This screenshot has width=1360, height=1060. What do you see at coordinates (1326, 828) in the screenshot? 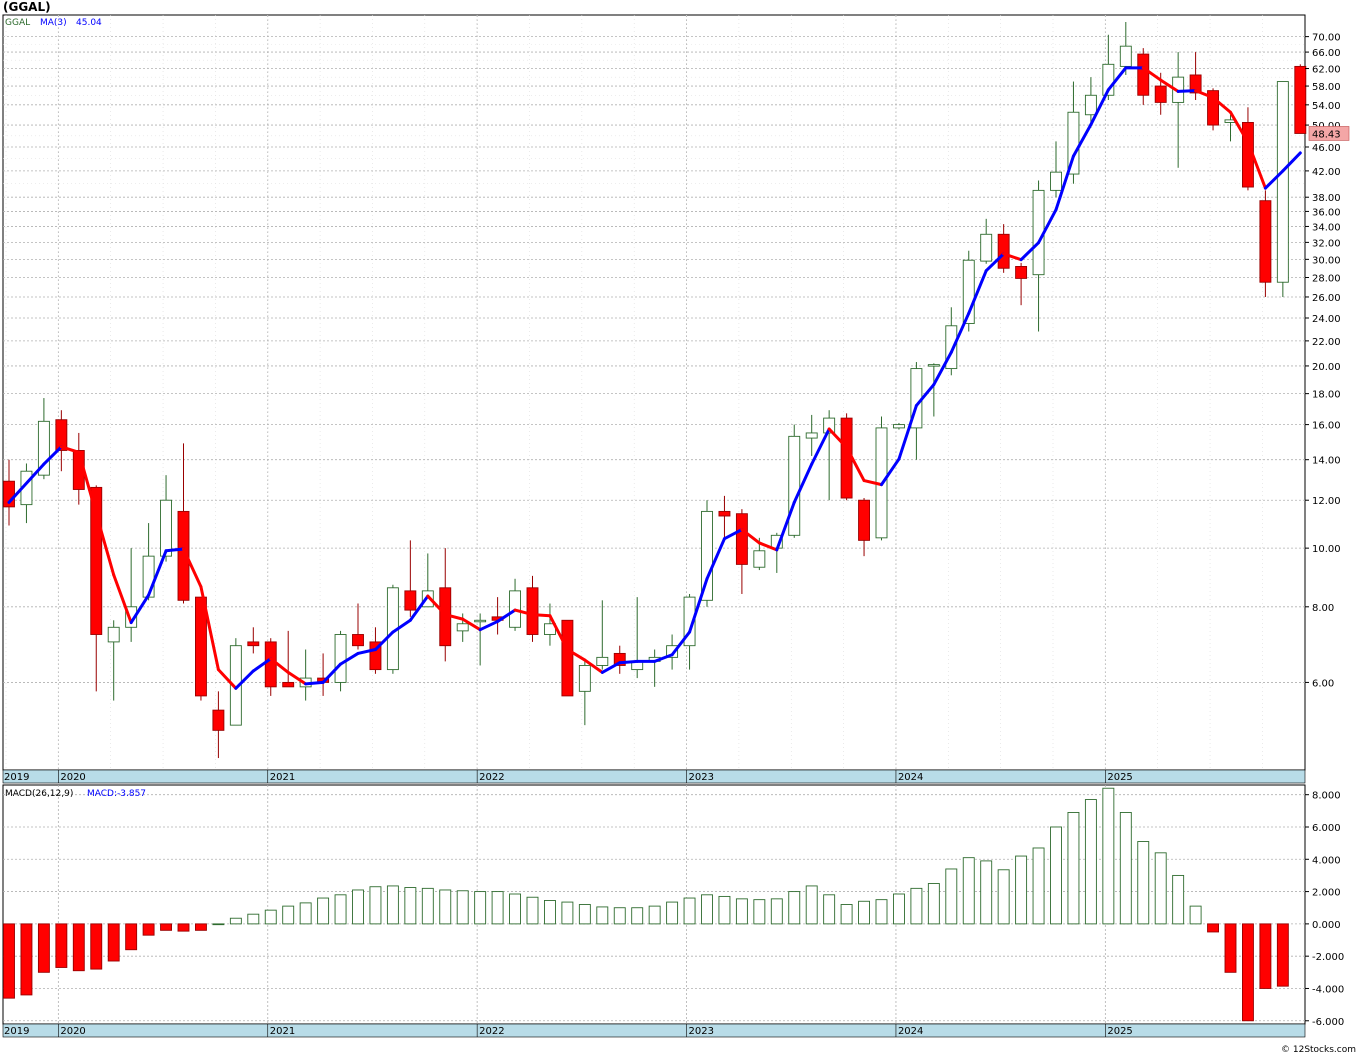
I see `macd-tick-label: 6.000` at bounding box center [1326, 828].